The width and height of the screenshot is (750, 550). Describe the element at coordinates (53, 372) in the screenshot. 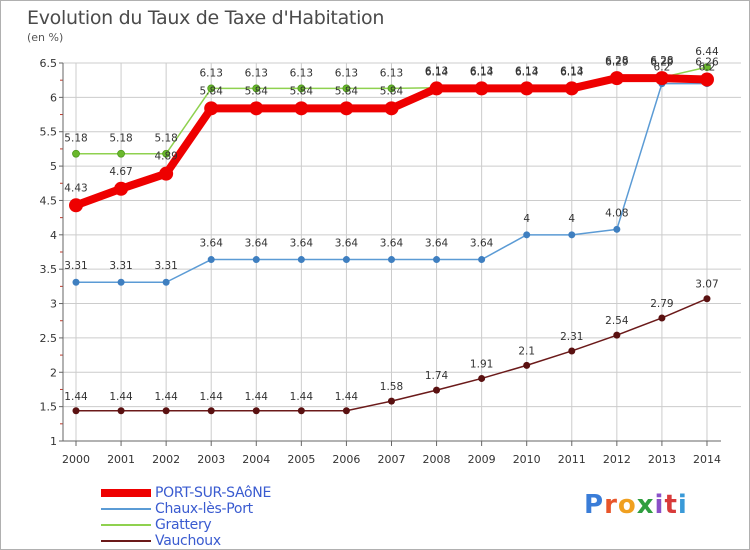

I see `y-tick-label: 2` at that location.